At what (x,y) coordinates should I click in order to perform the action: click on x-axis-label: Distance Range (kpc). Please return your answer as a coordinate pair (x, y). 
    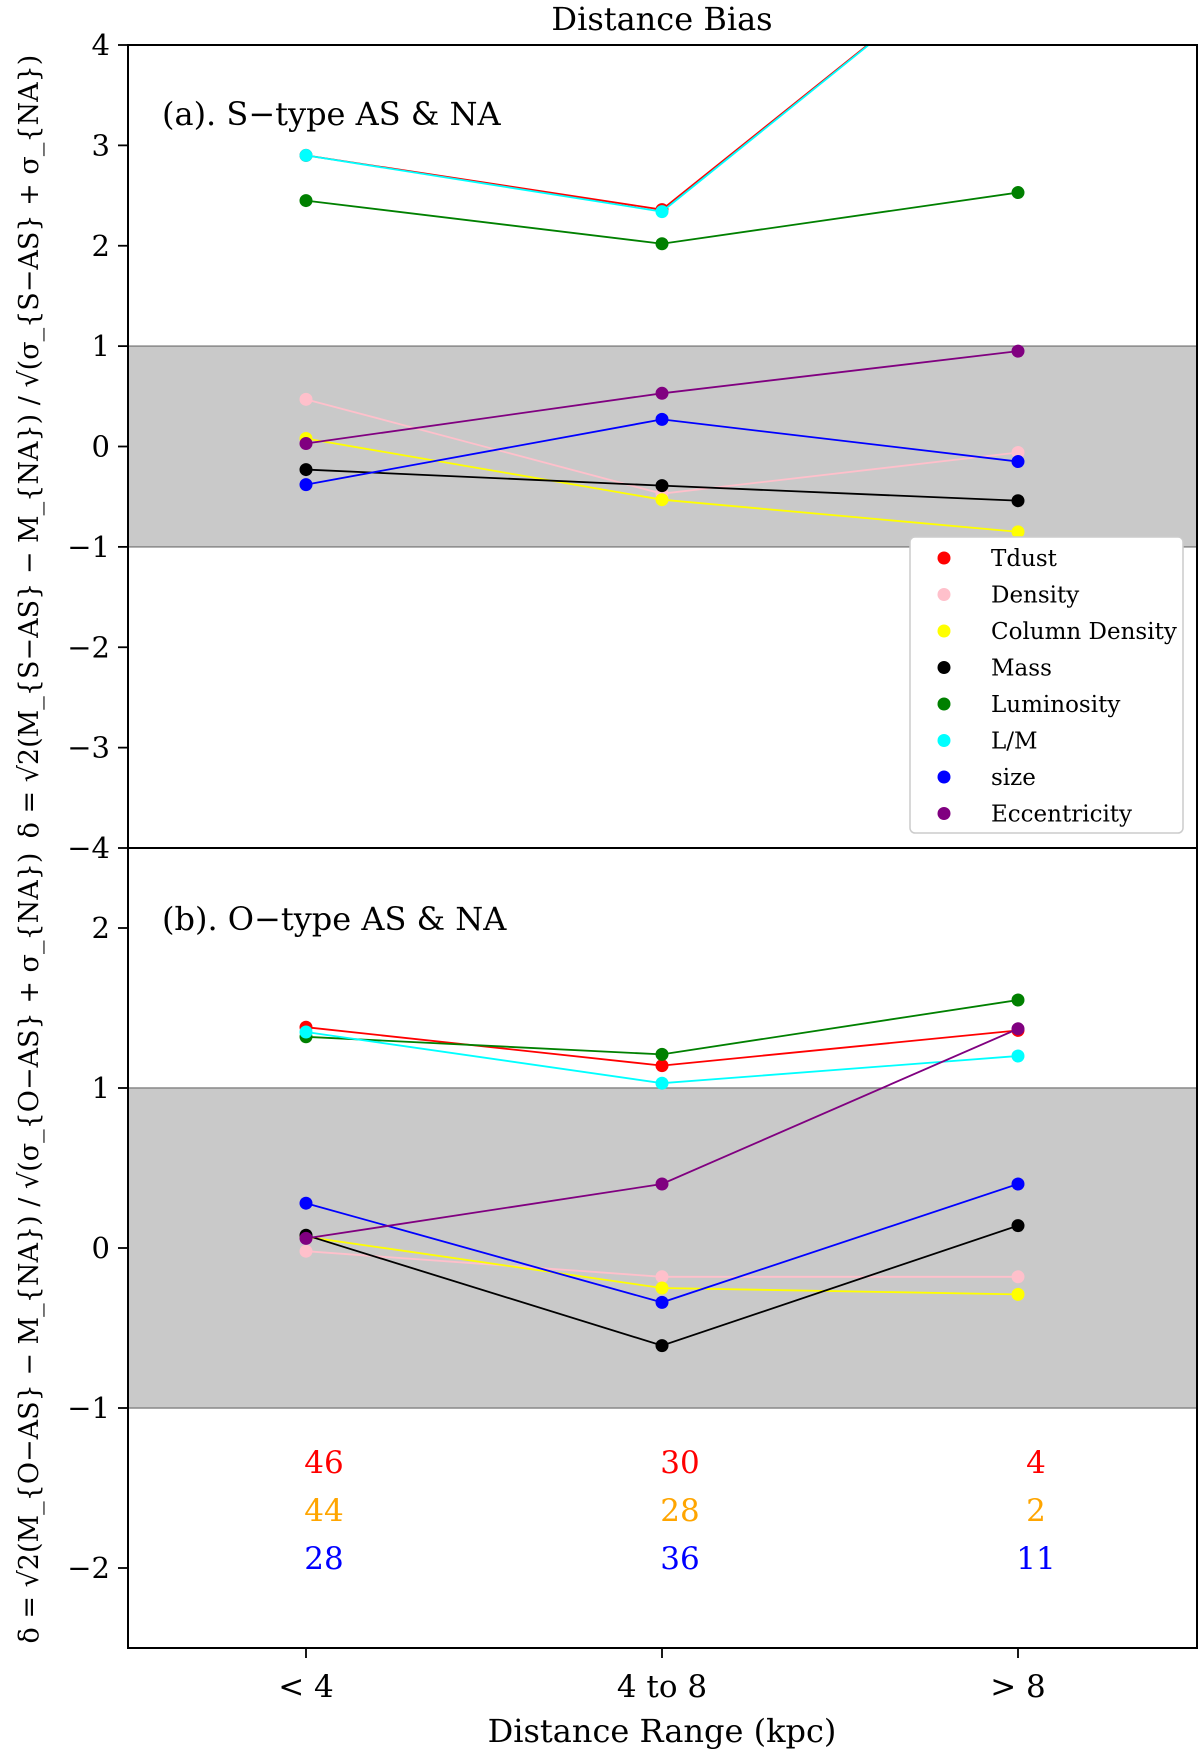
    Looking at the image, I should click on (662, 1731).